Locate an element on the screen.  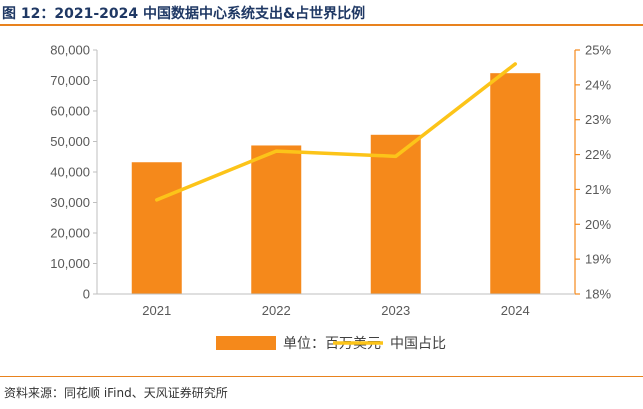
y-axis-left-tick-label: 20,000 is located at coordinates (70, 233).